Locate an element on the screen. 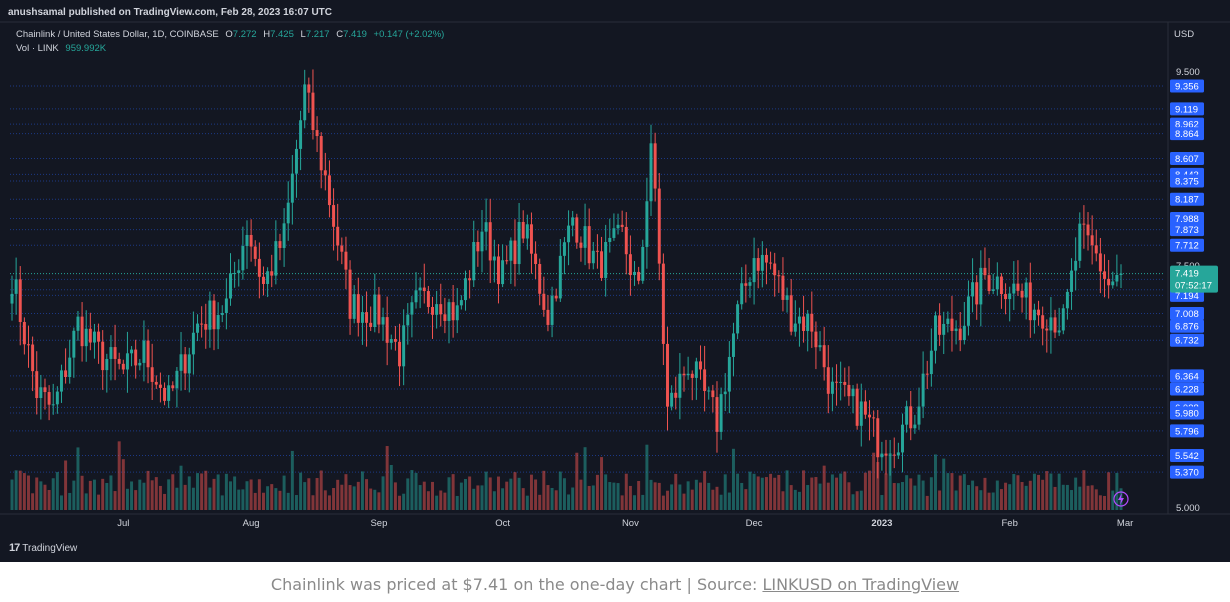 The height and width of the screenshot is (602, 1230). source-link: LINKUSD on TradingView is located at coordinates (861, 584).